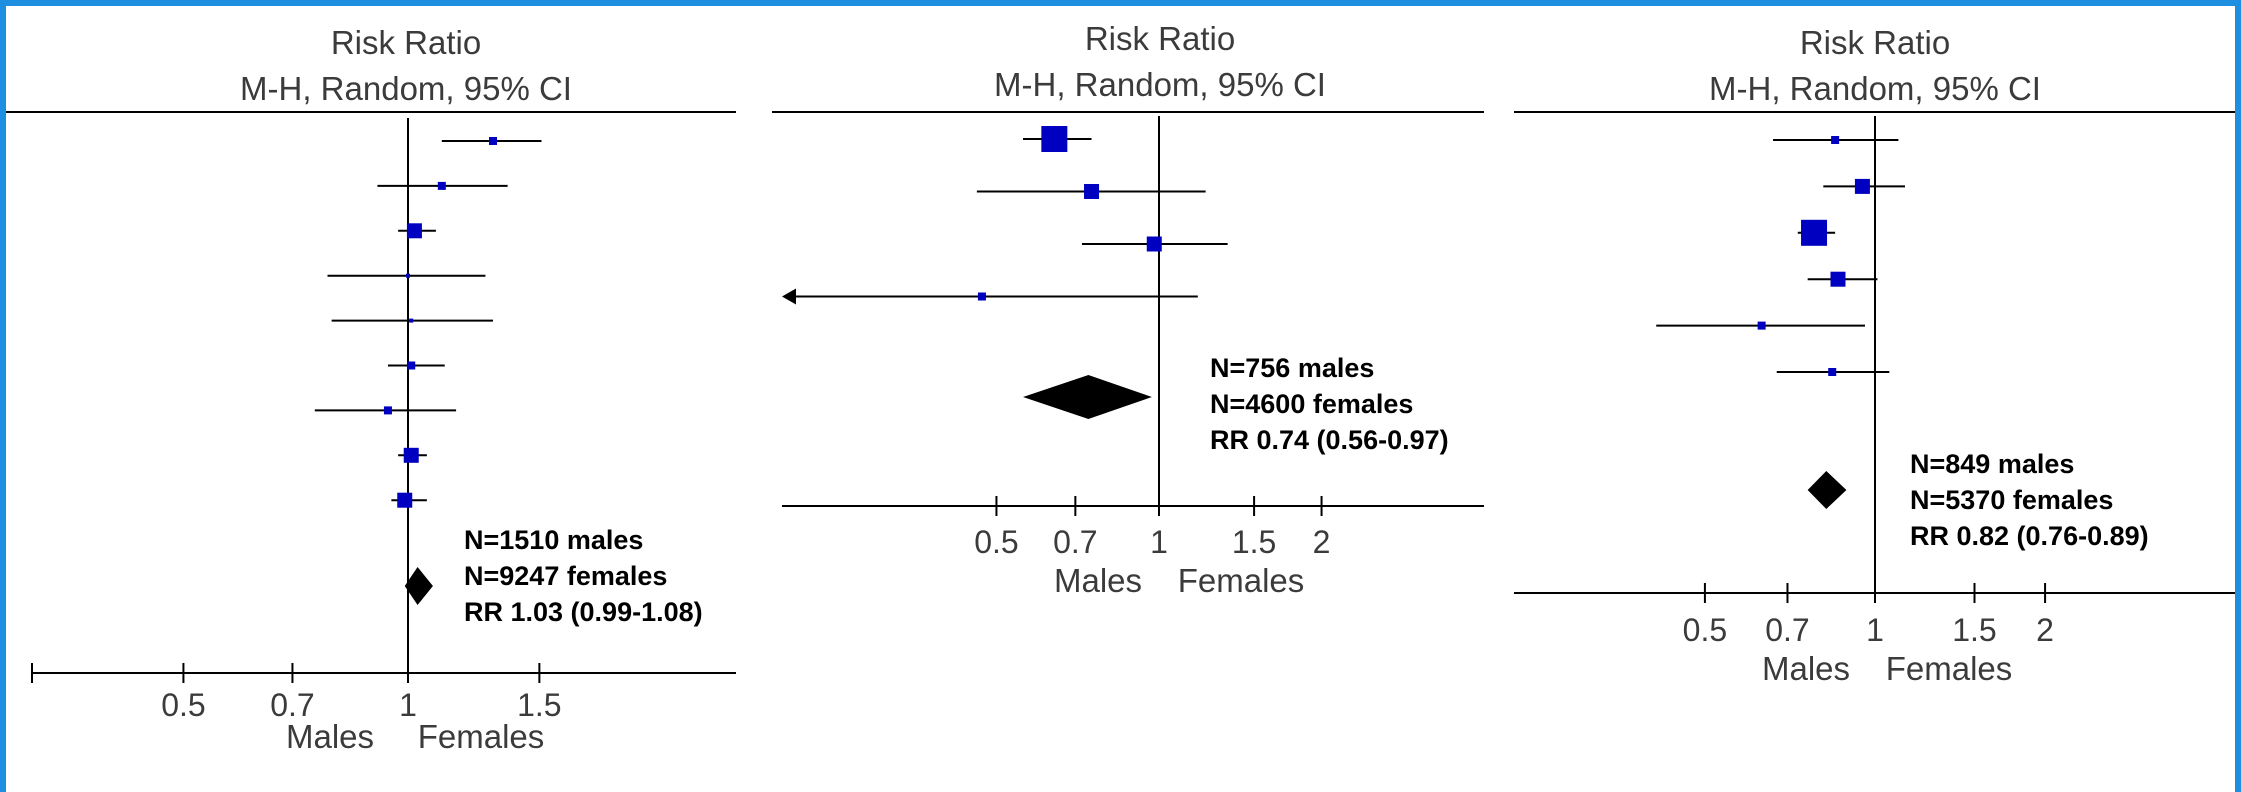 The width and height of the screenshot is (2241, 792). What do you see at coordinates (406, 42) in the screenshot?
I see `panel-1-title: Risk Ratio` at bounding box center [406, 42].